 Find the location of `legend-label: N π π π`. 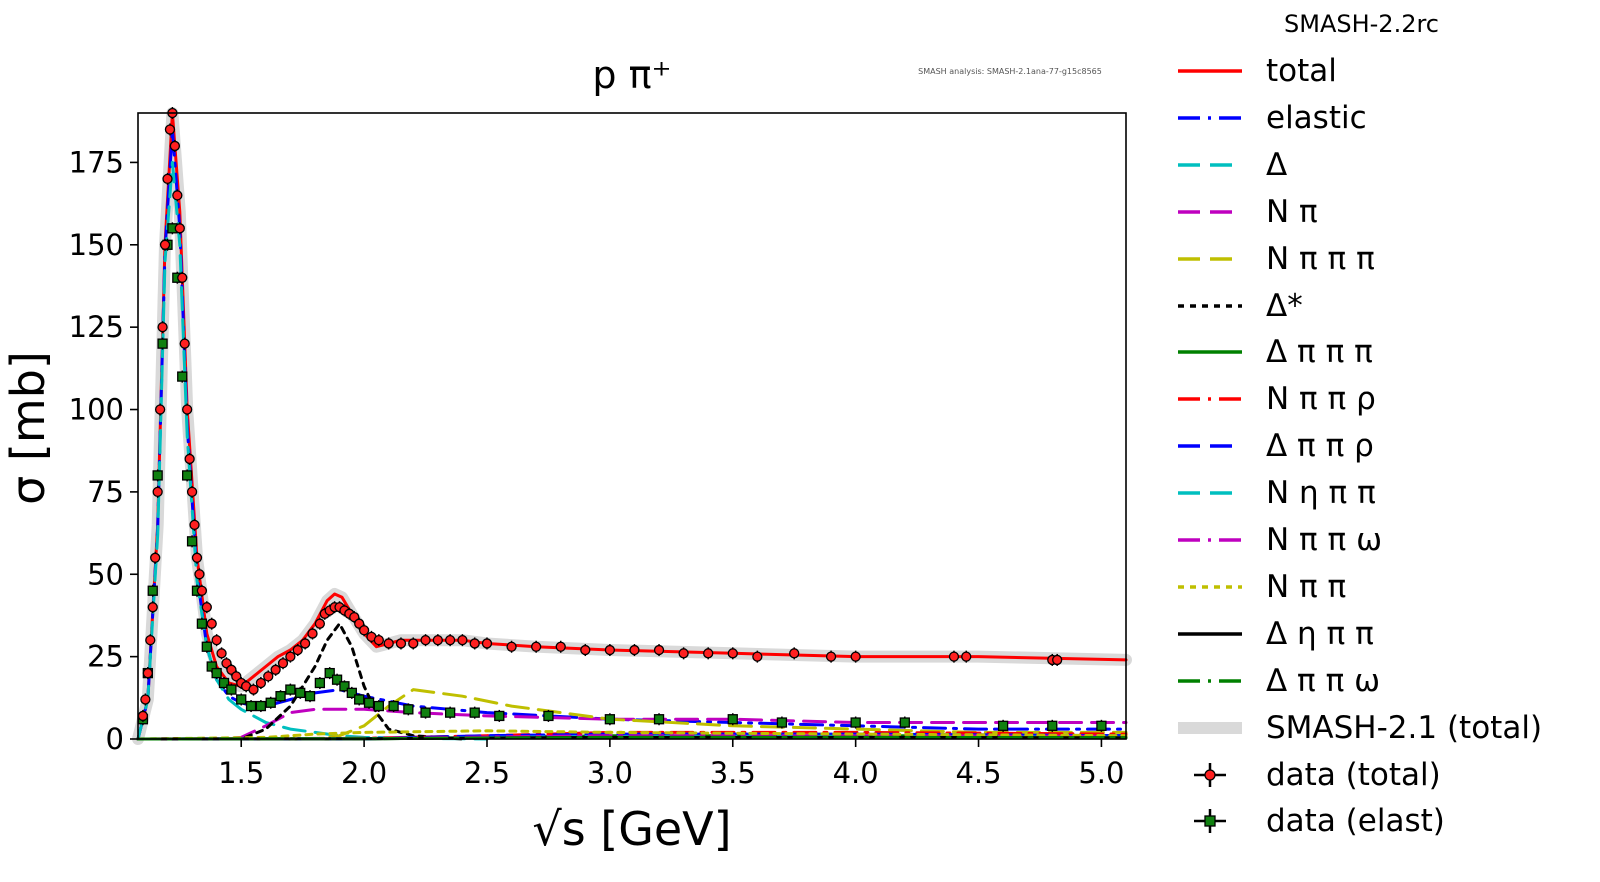

legend-label: N π π π is located at coordinates (1320, 258).